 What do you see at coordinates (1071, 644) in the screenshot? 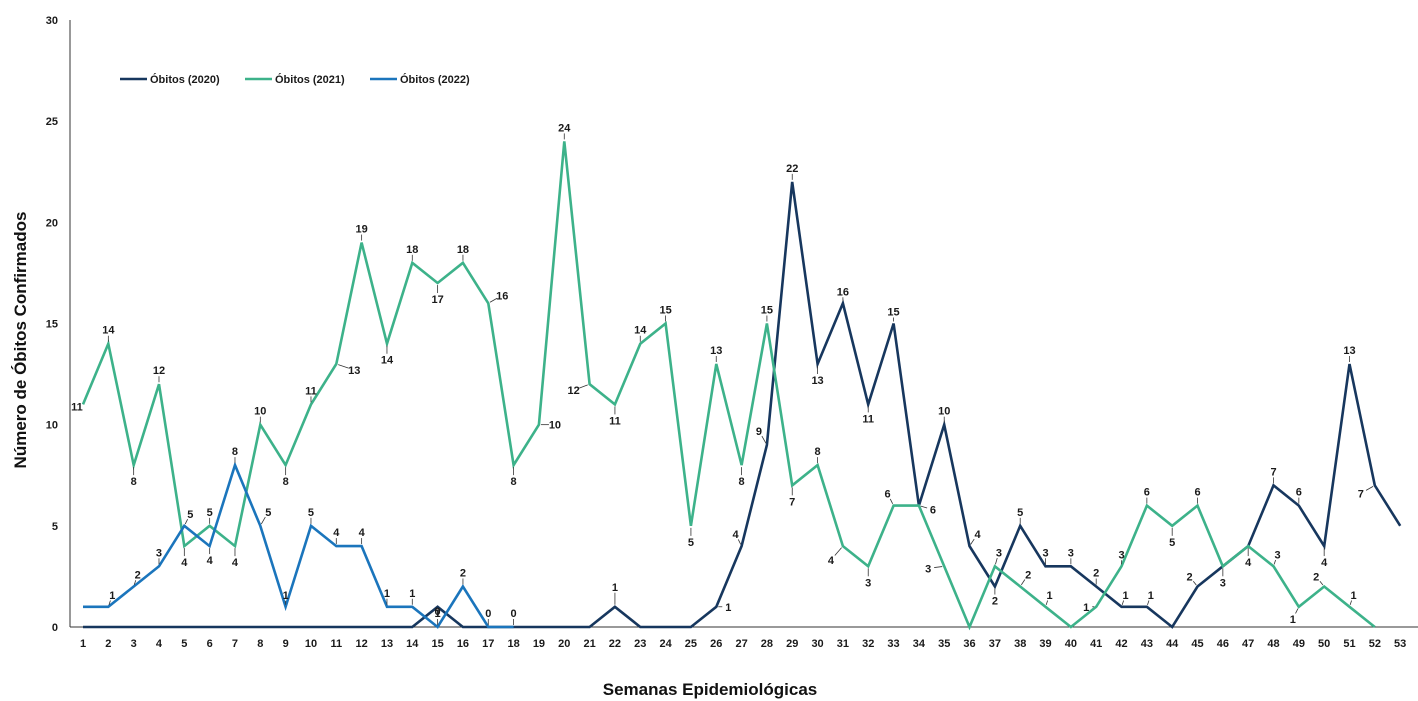
I see `x-tick-label: 40` at bounding box center [1071, 644].